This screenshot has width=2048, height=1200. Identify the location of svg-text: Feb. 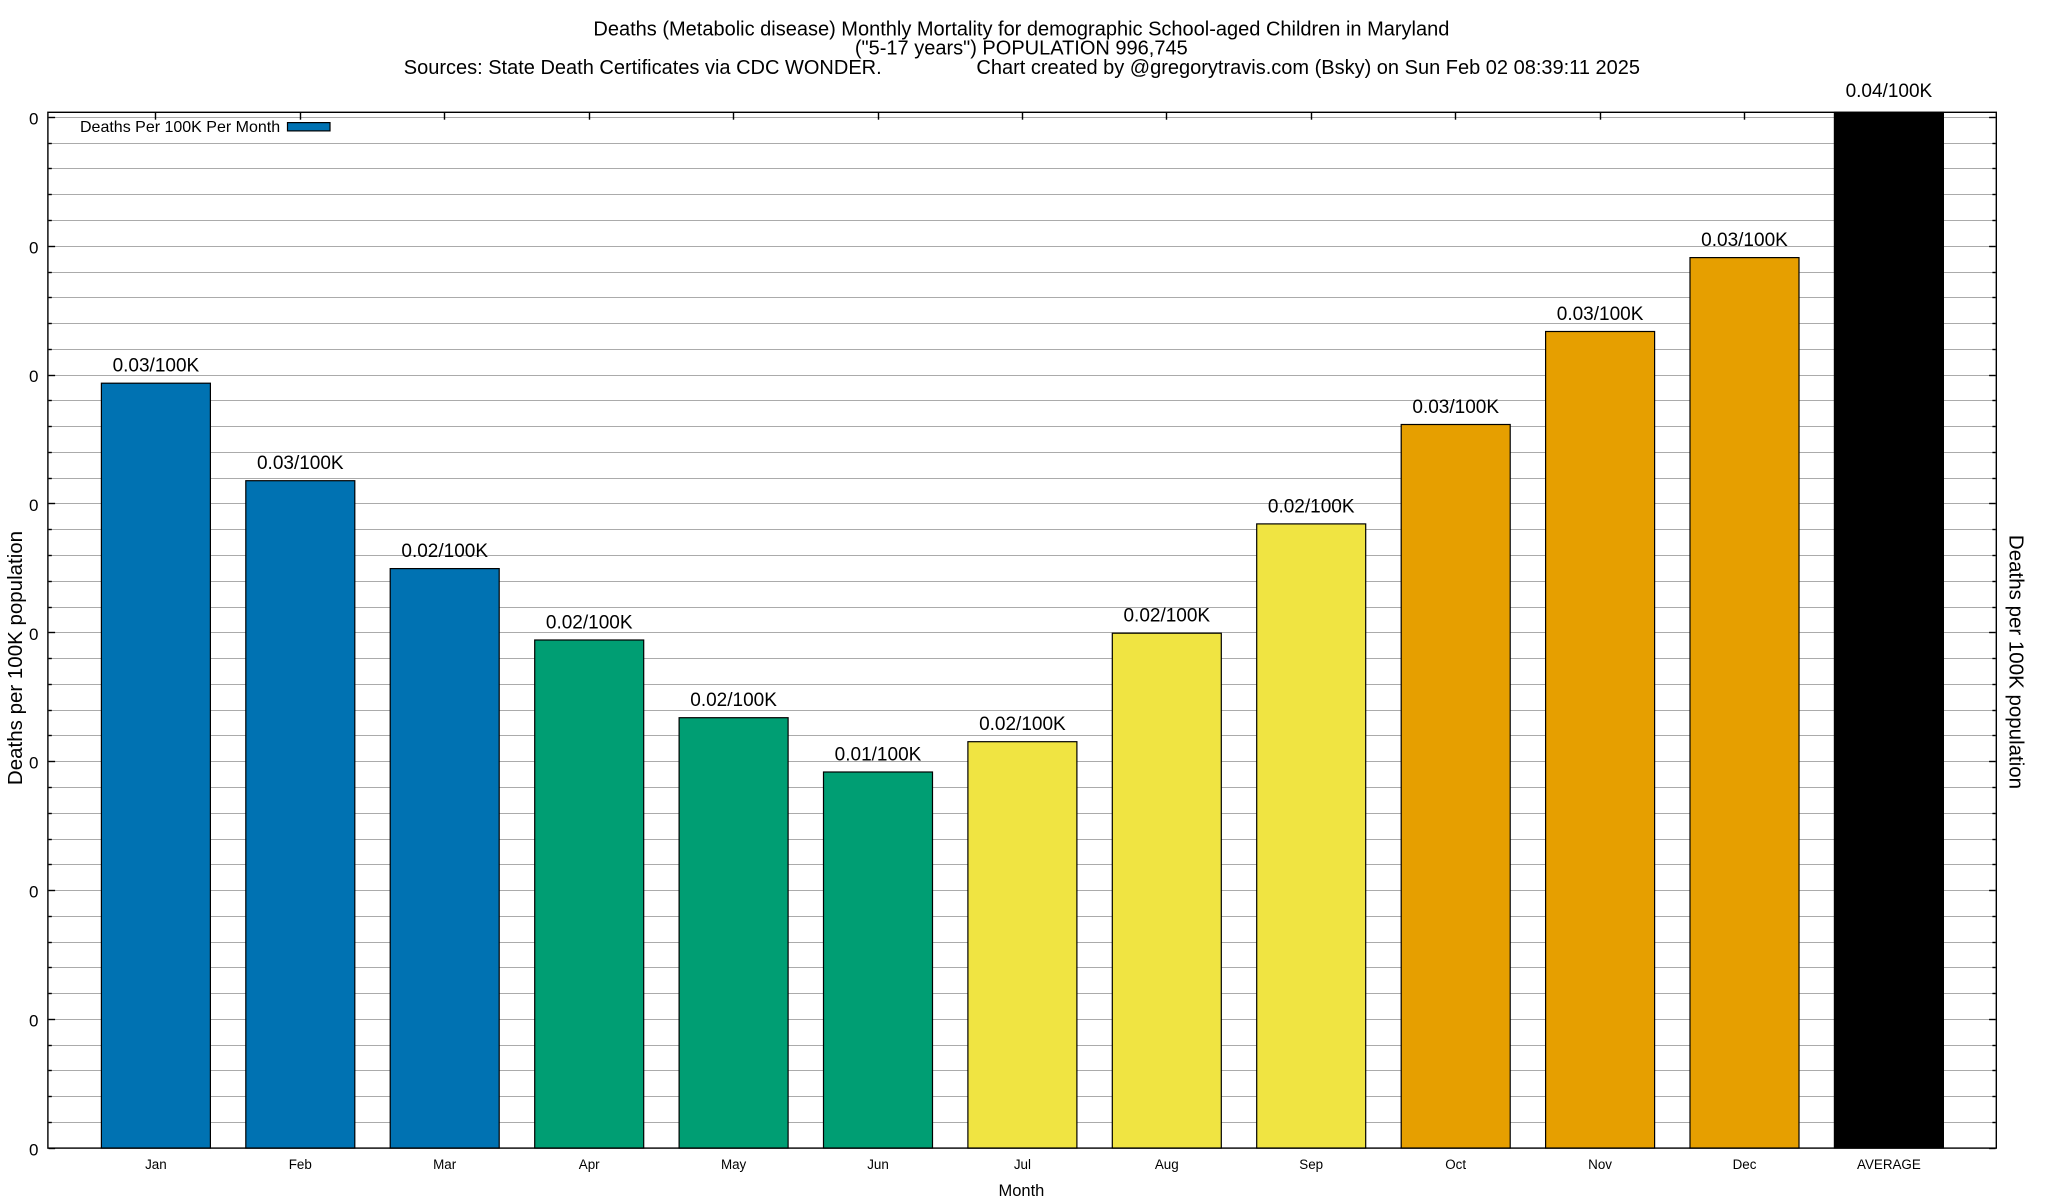
(300, 1164).